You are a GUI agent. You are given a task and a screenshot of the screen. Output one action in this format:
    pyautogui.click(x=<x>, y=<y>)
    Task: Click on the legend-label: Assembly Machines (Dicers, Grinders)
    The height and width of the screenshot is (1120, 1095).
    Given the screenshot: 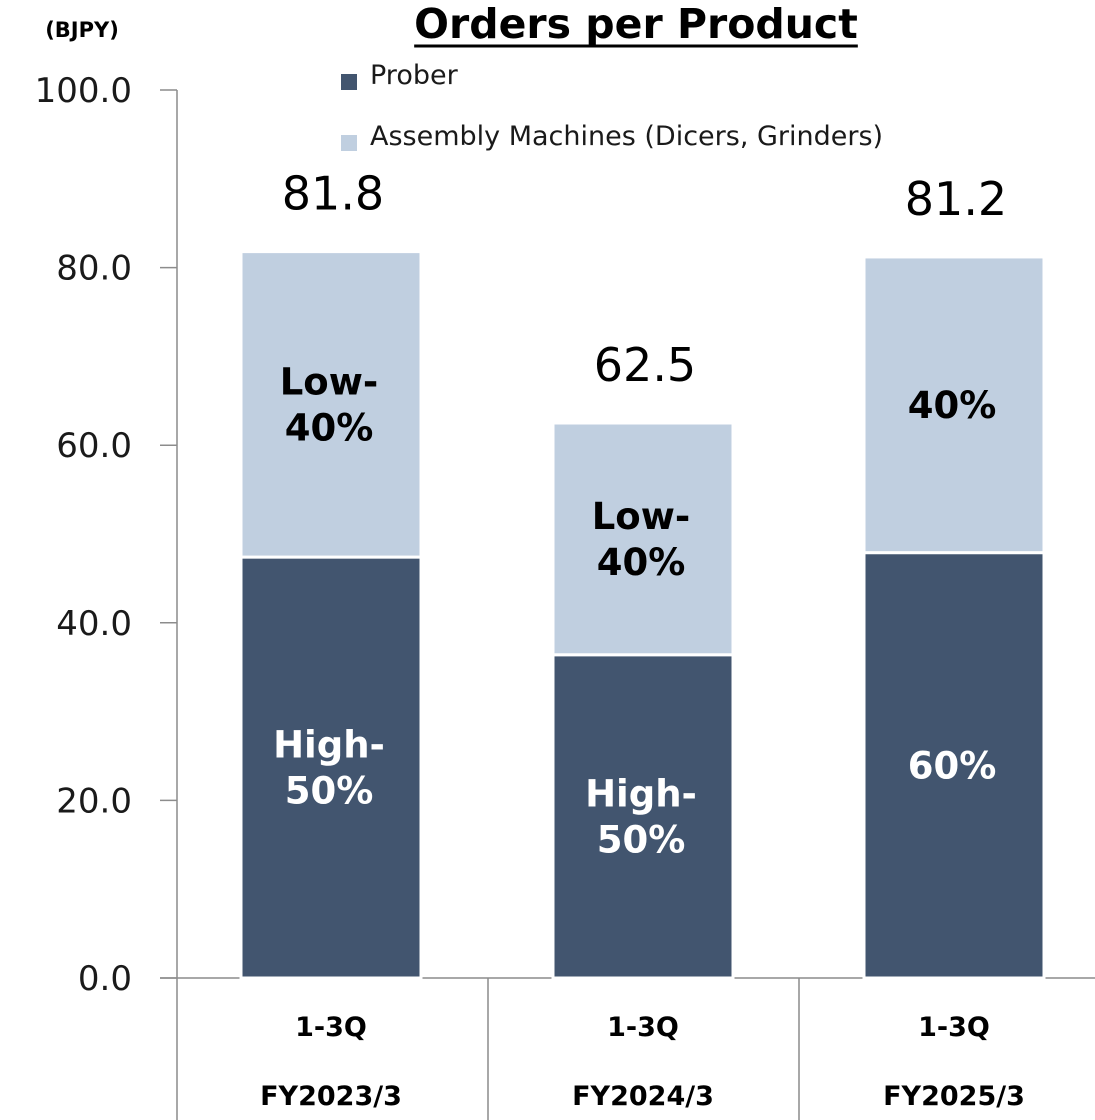 What is the action you would take?
    pyautogui.click(x=626, y=136)
    